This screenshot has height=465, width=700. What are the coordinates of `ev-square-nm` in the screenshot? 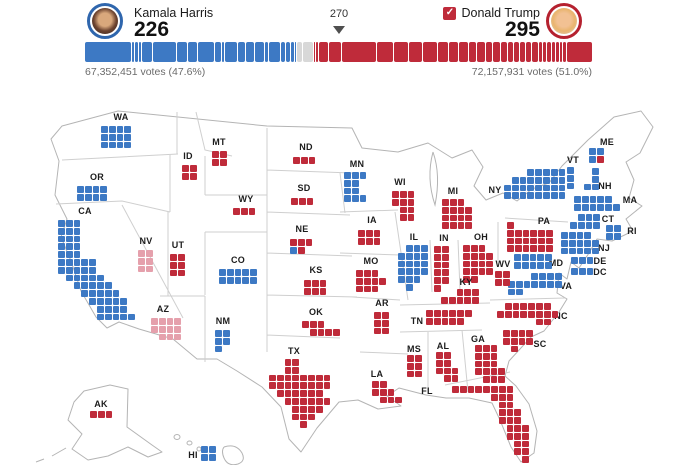 It's located at (226, 341).